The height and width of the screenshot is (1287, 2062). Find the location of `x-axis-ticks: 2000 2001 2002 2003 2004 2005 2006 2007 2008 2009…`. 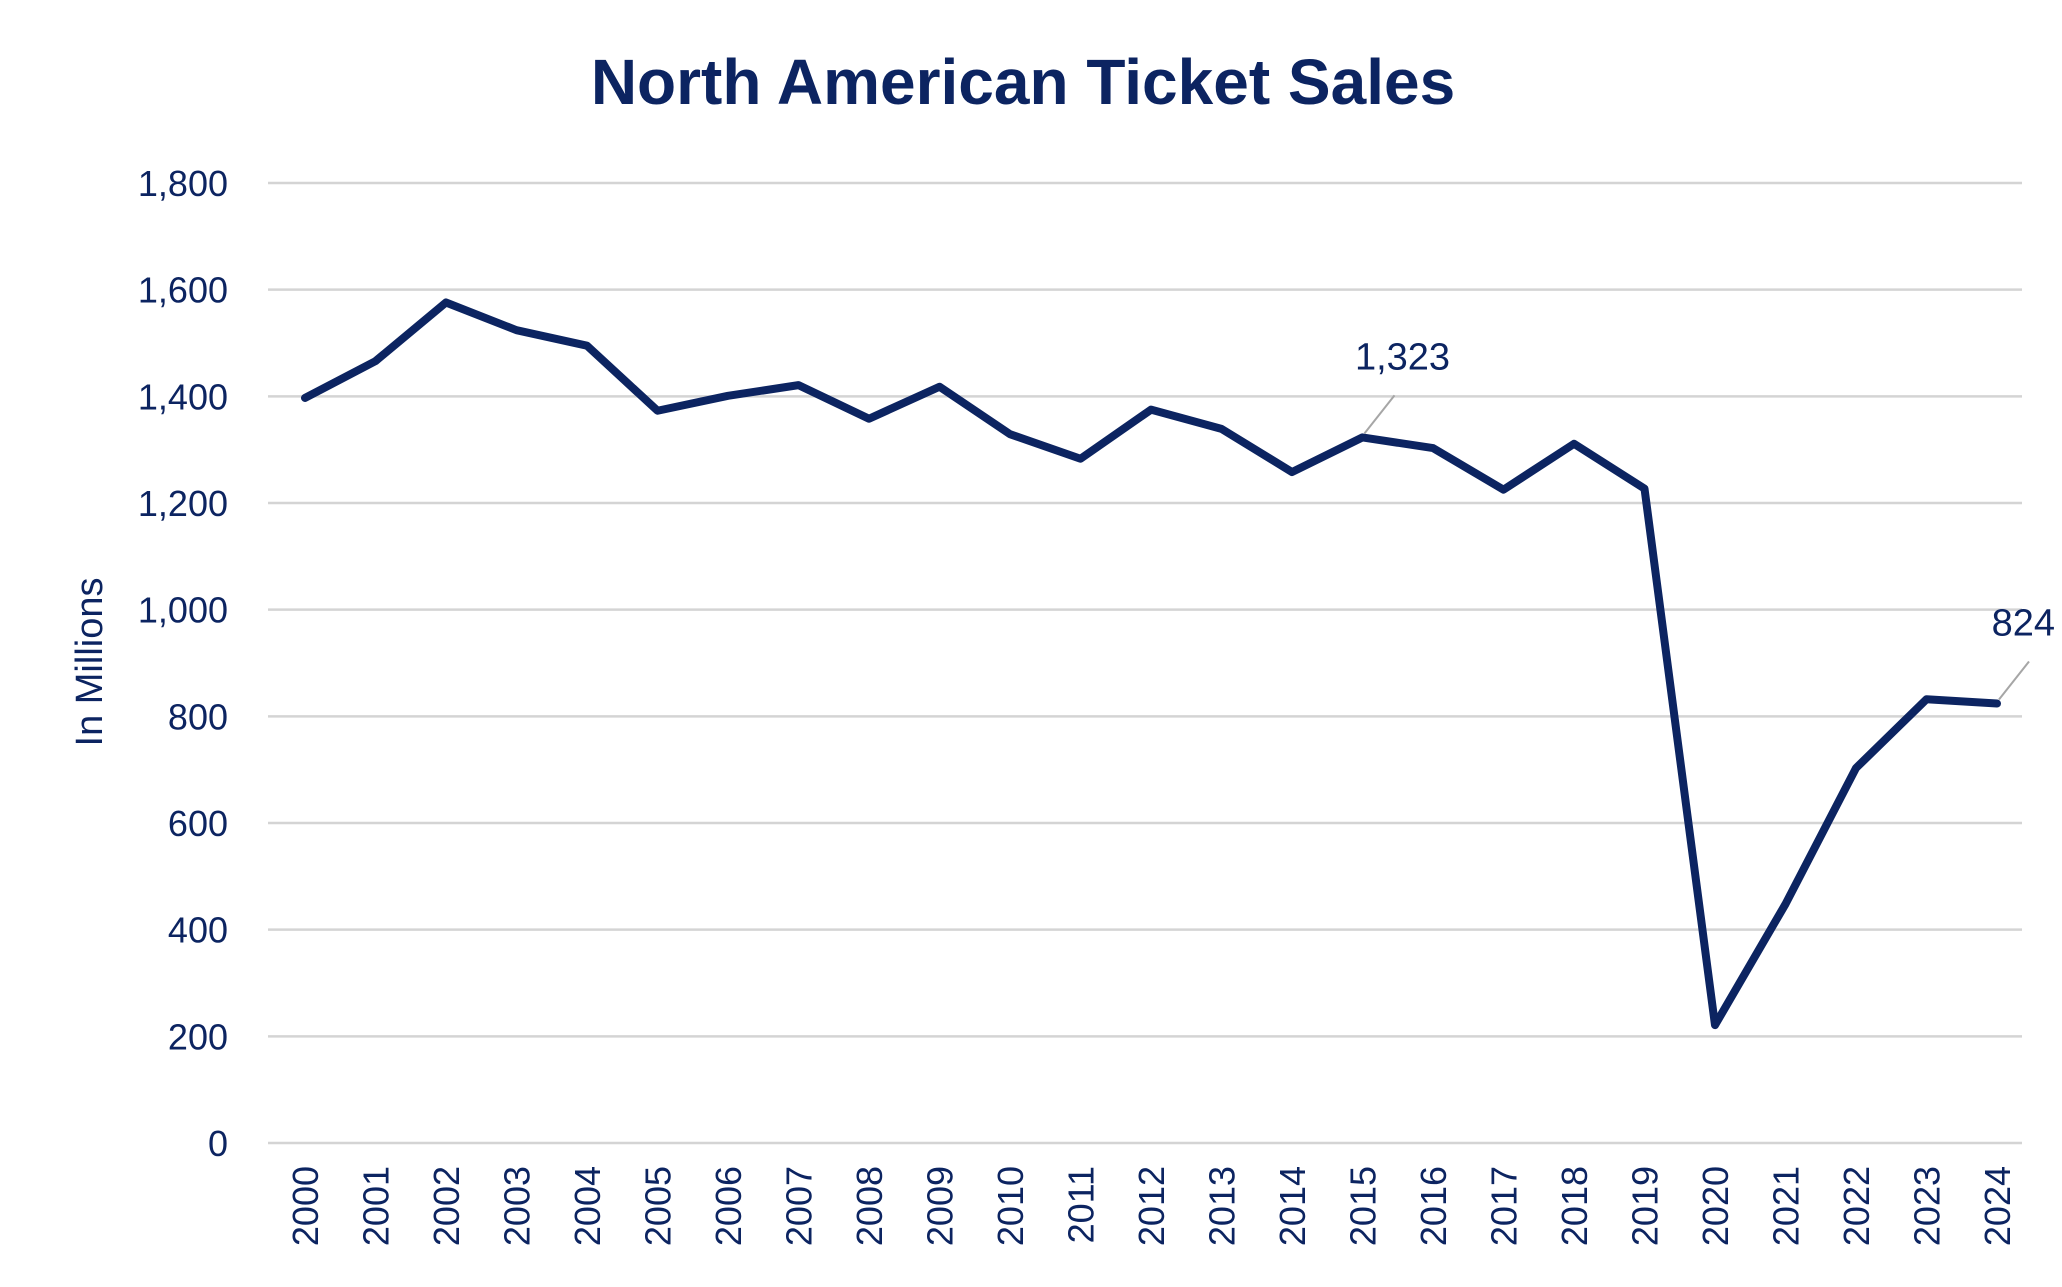

x-axis-ticks: 2000 2001 2002 2003 2004 2005 2006 2007 2008 2009… is located at coordinates (1151, 1206).